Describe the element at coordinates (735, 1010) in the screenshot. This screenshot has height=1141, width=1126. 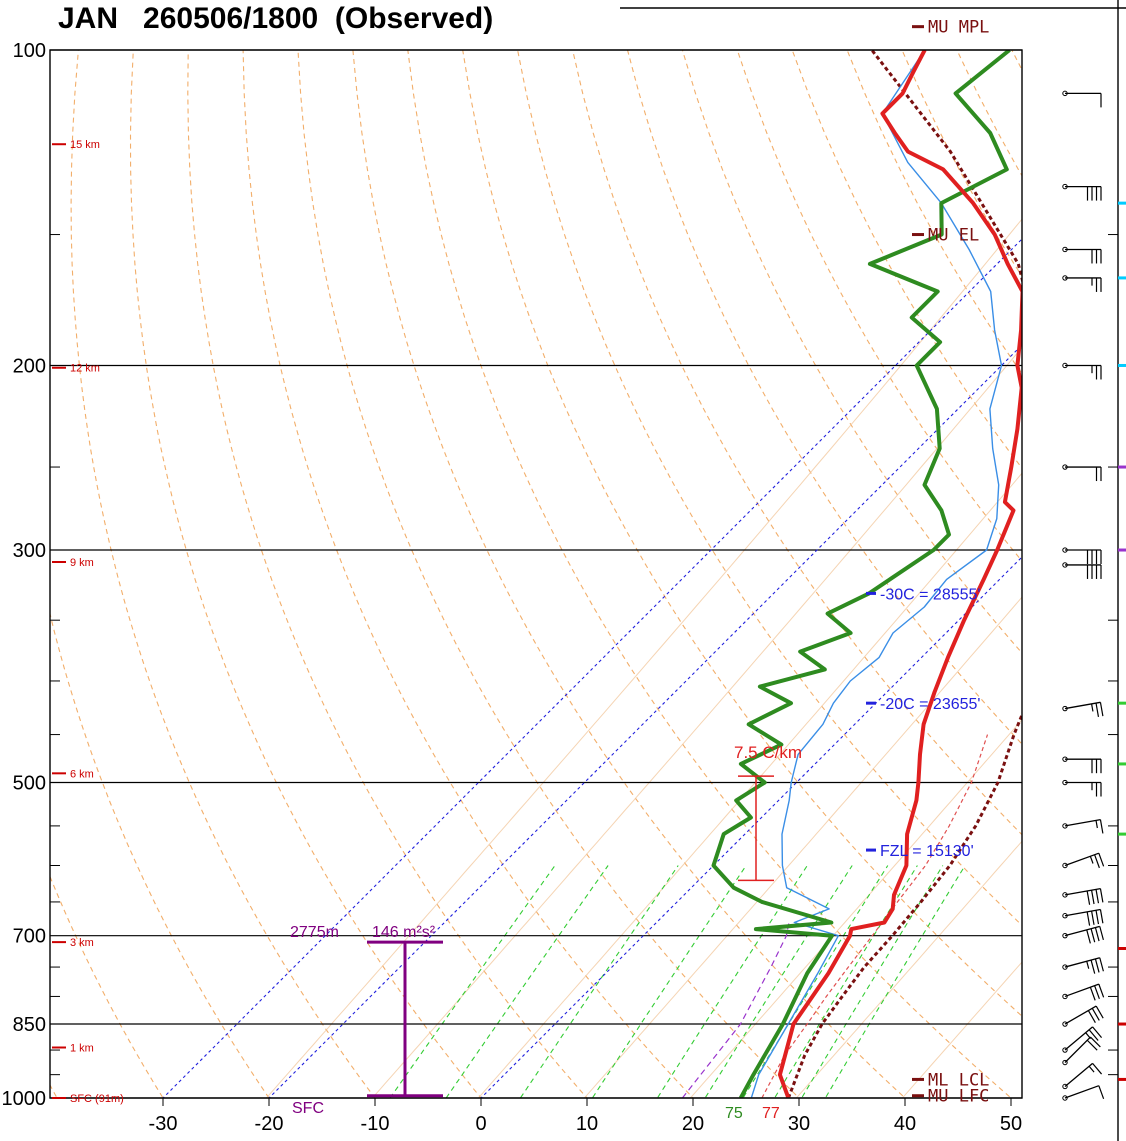
I see `downdraft-trace` at that location.